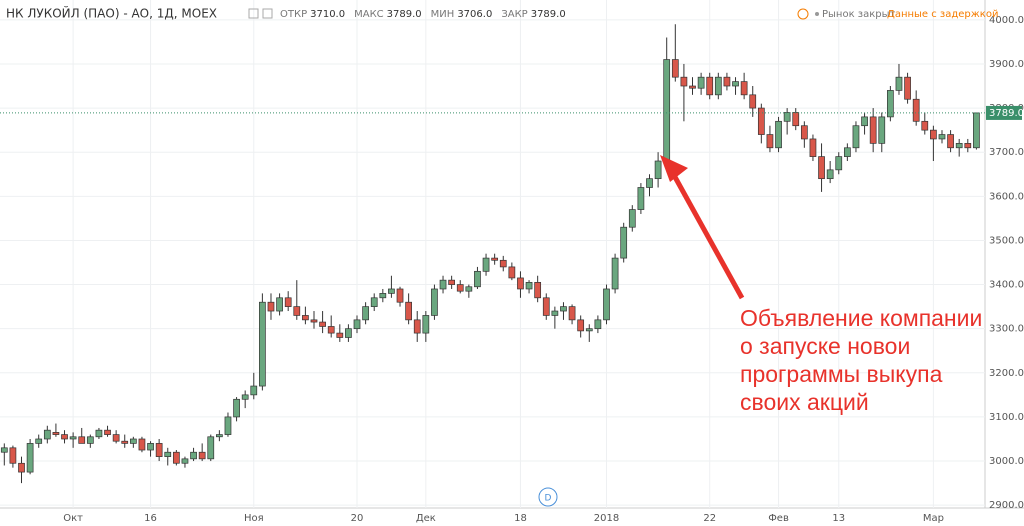  Describe the element at coordinates (803, 14) in the screenshot. I see `warning-icon` at that location.